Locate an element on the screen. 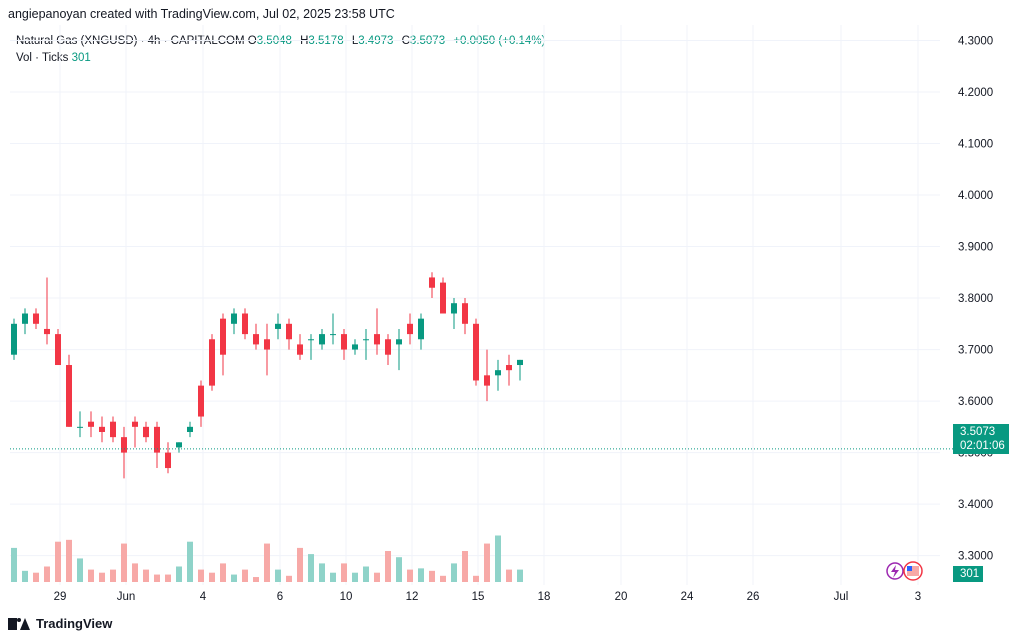 The width and height of the screenshot is (1024, 642). close-label: C is located at coordinates (405, 41).